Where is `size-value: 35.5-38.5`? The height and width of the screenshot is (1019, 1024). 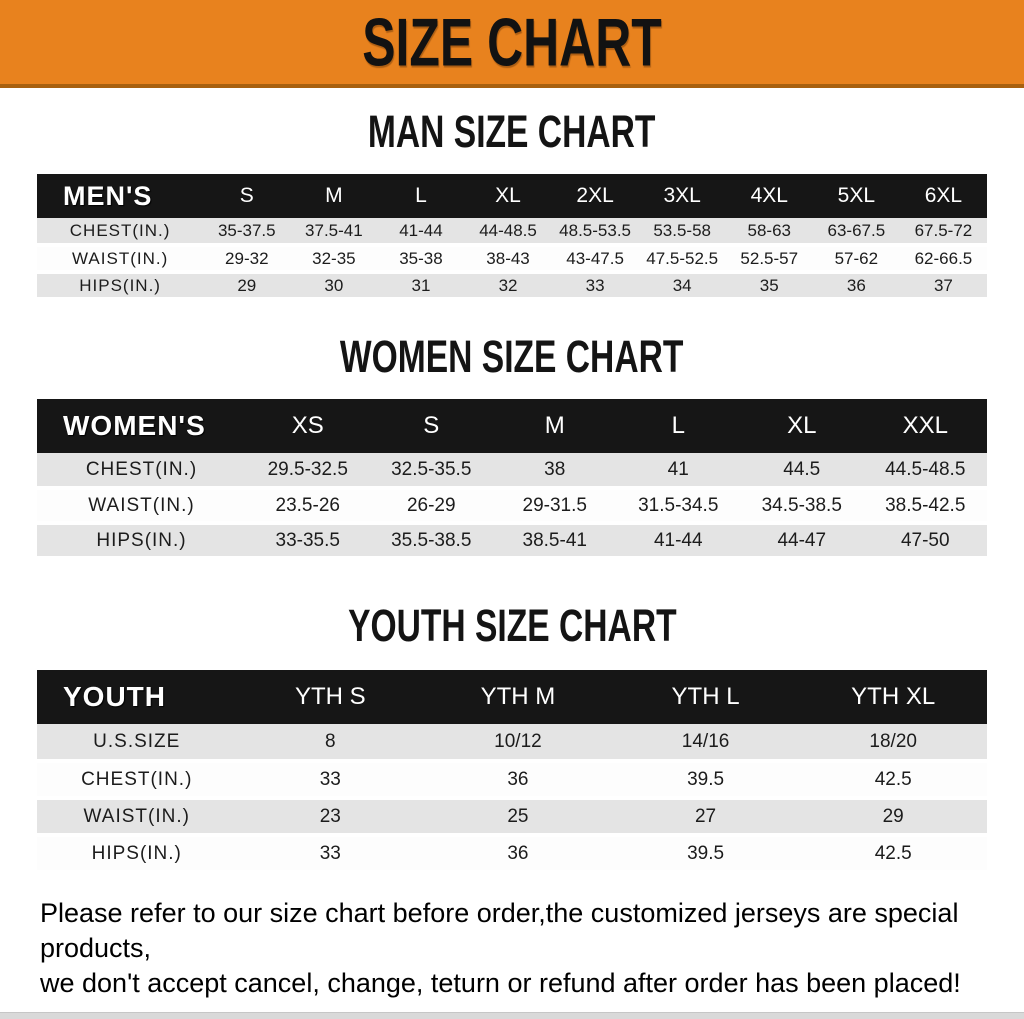 size-value: 35.5-38.5 is located at coordinates (431, 540).